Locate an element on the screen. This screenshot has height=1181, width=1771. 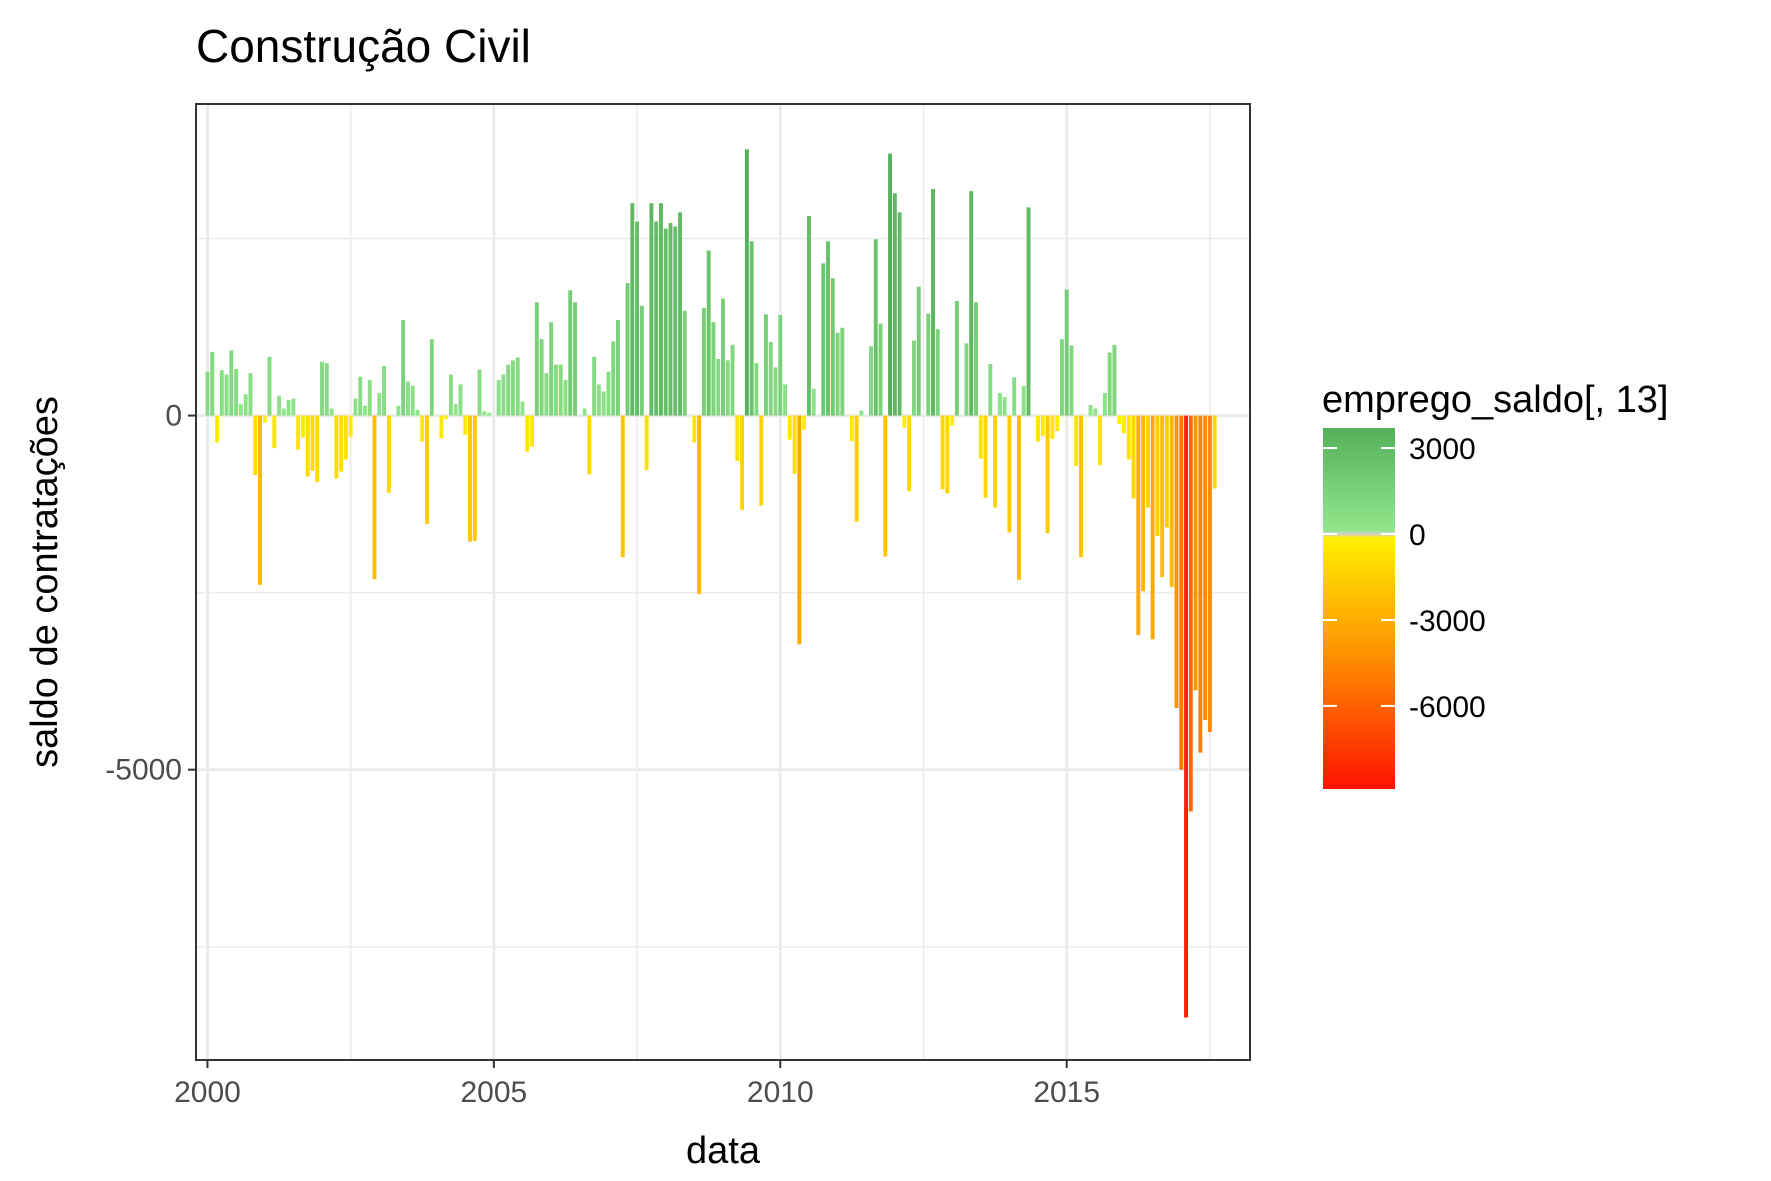
y-axis: 0 -5000 is located at coordinates (150, 593).